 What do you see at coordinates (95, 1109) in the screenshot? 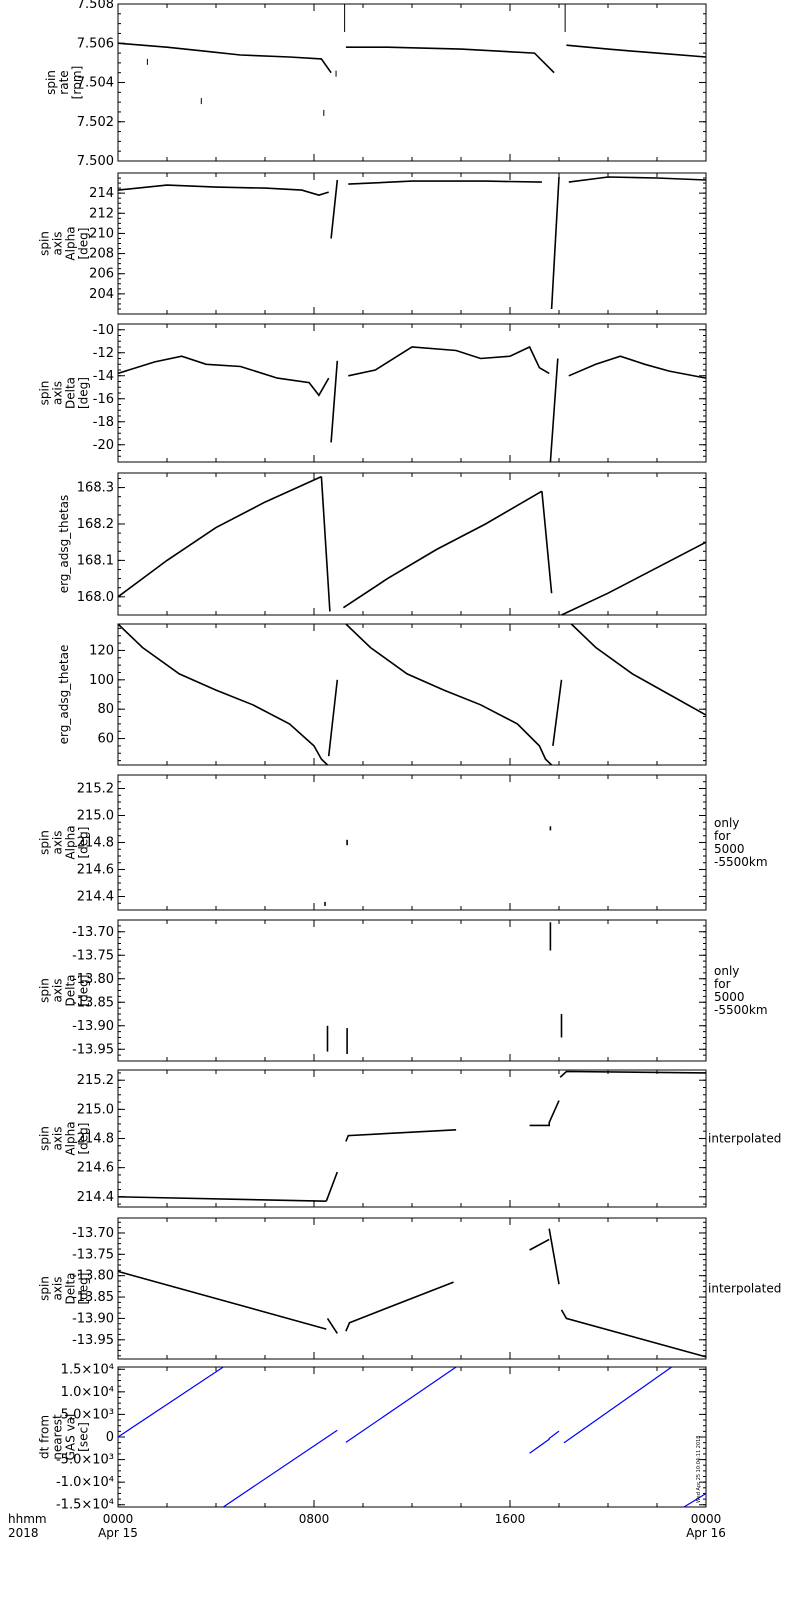
I see `y-tick-label: 215.0` at bounding box center [95, 1109].